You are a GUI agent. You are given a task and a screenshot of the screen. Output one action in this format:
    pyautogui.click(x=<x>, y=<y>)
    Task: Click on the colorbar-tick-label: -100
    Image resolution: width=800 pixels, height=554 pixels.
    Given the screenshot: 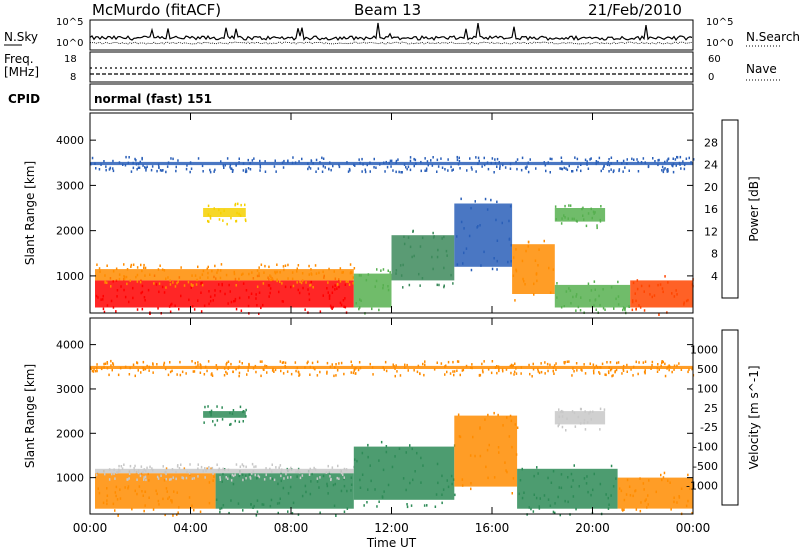 What is the action you would take?
    pyautogui.click(x=705, y=447)
    